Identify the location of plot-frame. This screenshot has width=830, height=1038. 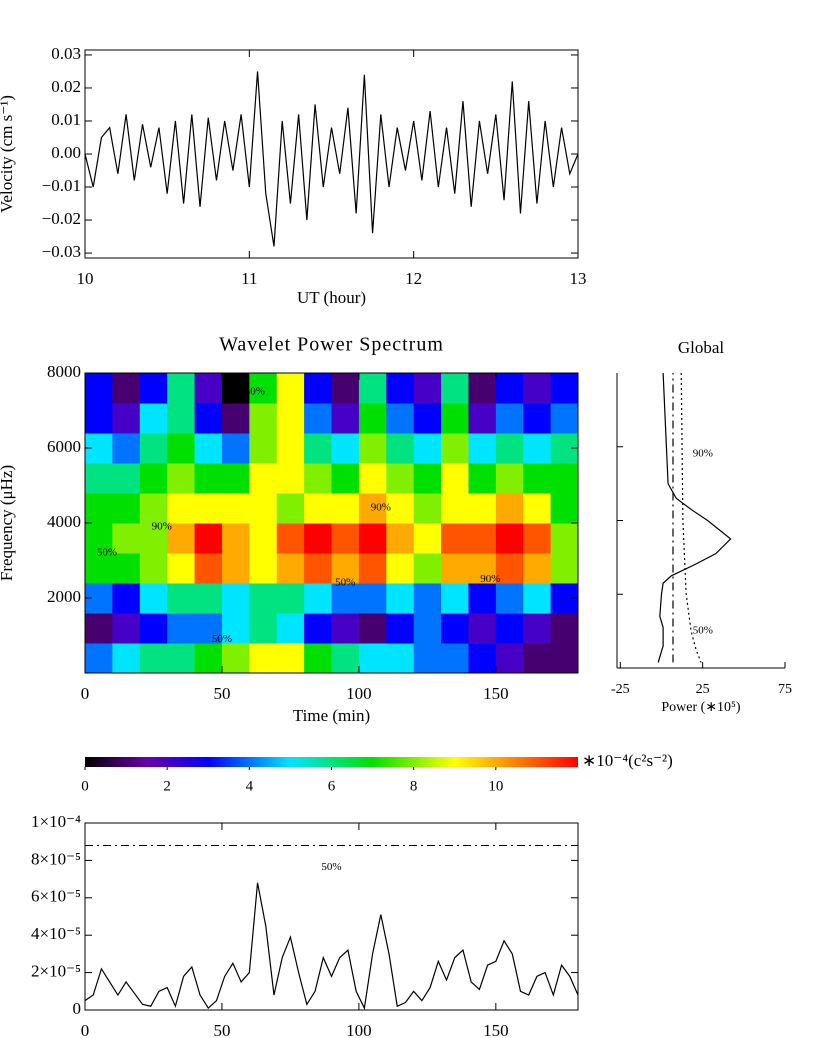
(331, 154).